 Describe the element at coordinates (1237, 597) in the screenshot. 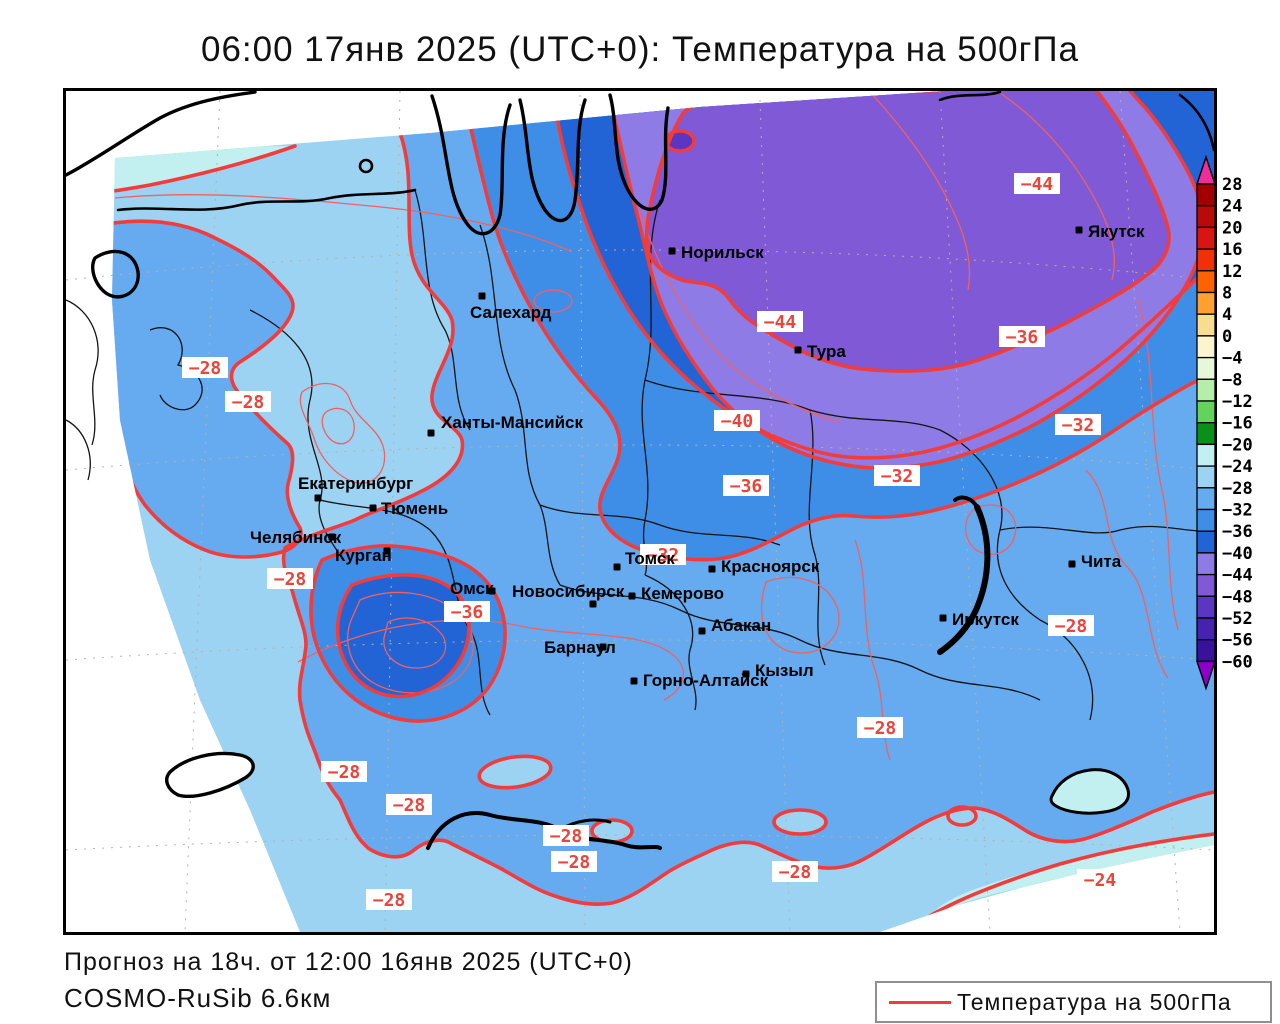

I see `colorbar-tick-label: −48` at that location.